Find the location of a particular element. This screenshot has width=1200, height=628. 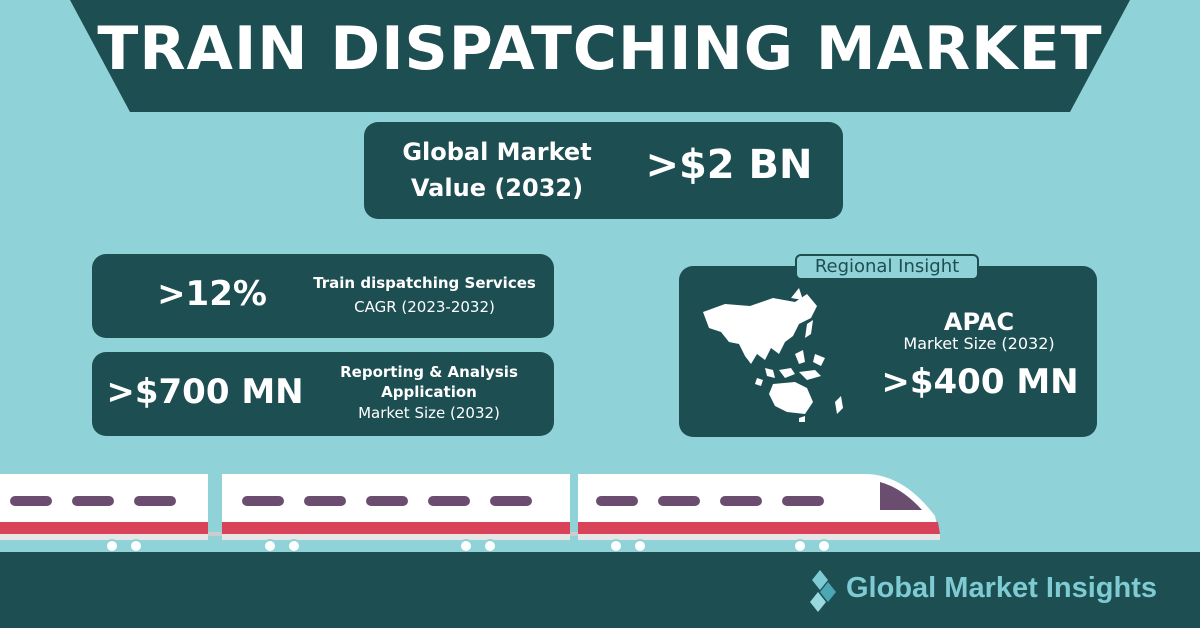

brand-name: Global Market Insights is located at coordinates (1001, 588).